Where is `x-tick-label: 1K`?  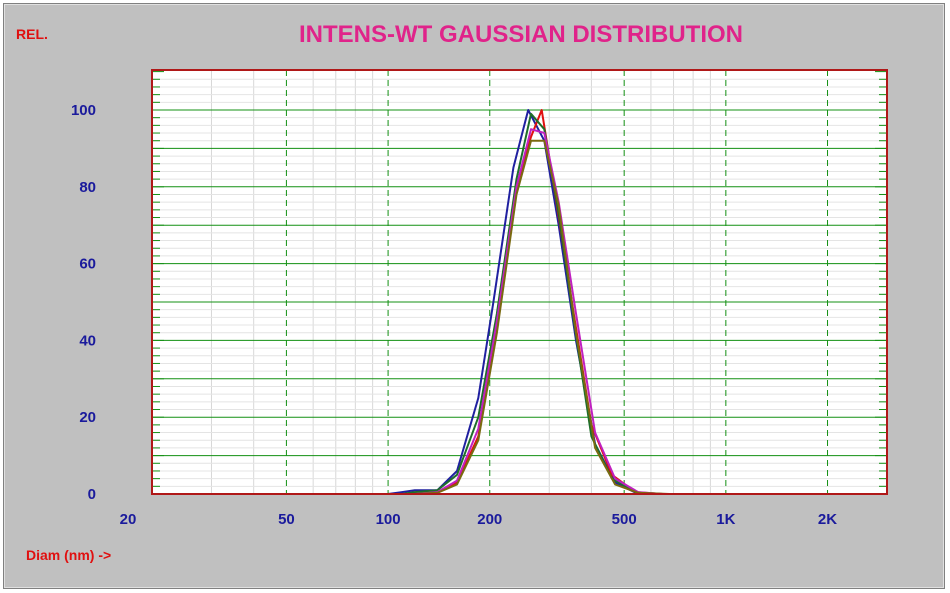
x-tick-label: 1K is located at coordinates (725, 519).